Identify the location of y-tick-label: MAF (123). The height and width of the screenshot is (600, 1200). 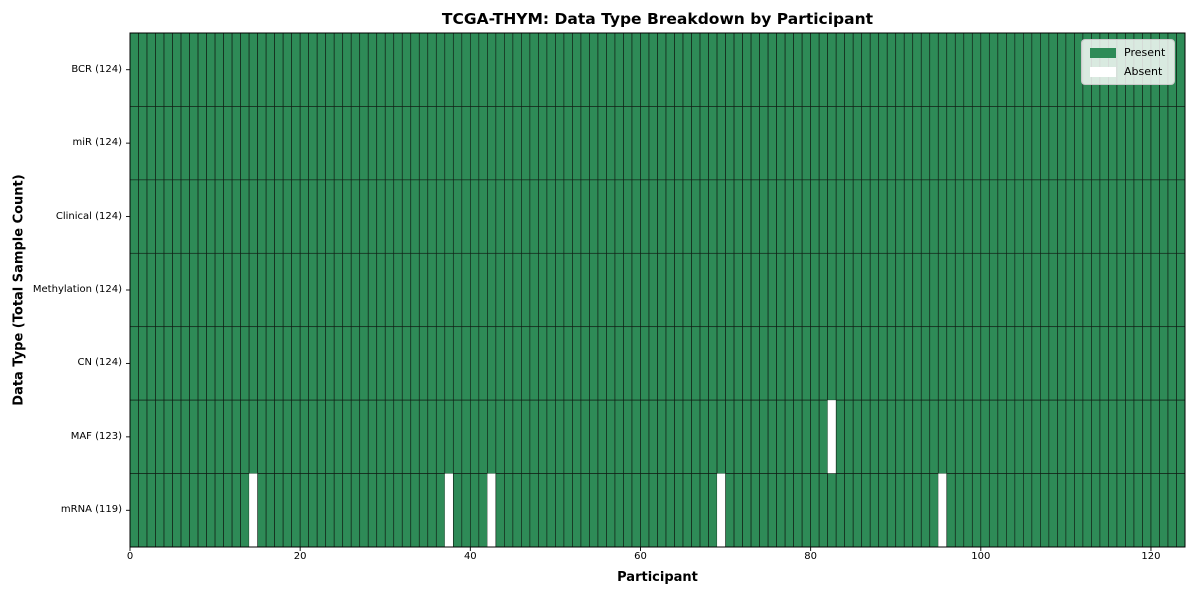
(96, 436).